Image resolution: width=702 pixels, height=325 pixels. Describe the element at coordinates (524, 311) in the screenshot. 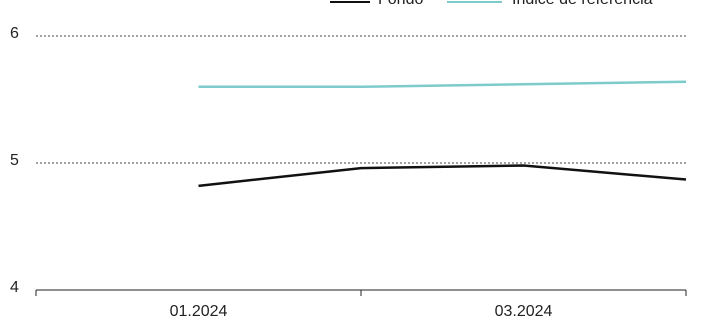

I see `x-tick-label: 03.2024` at that location.